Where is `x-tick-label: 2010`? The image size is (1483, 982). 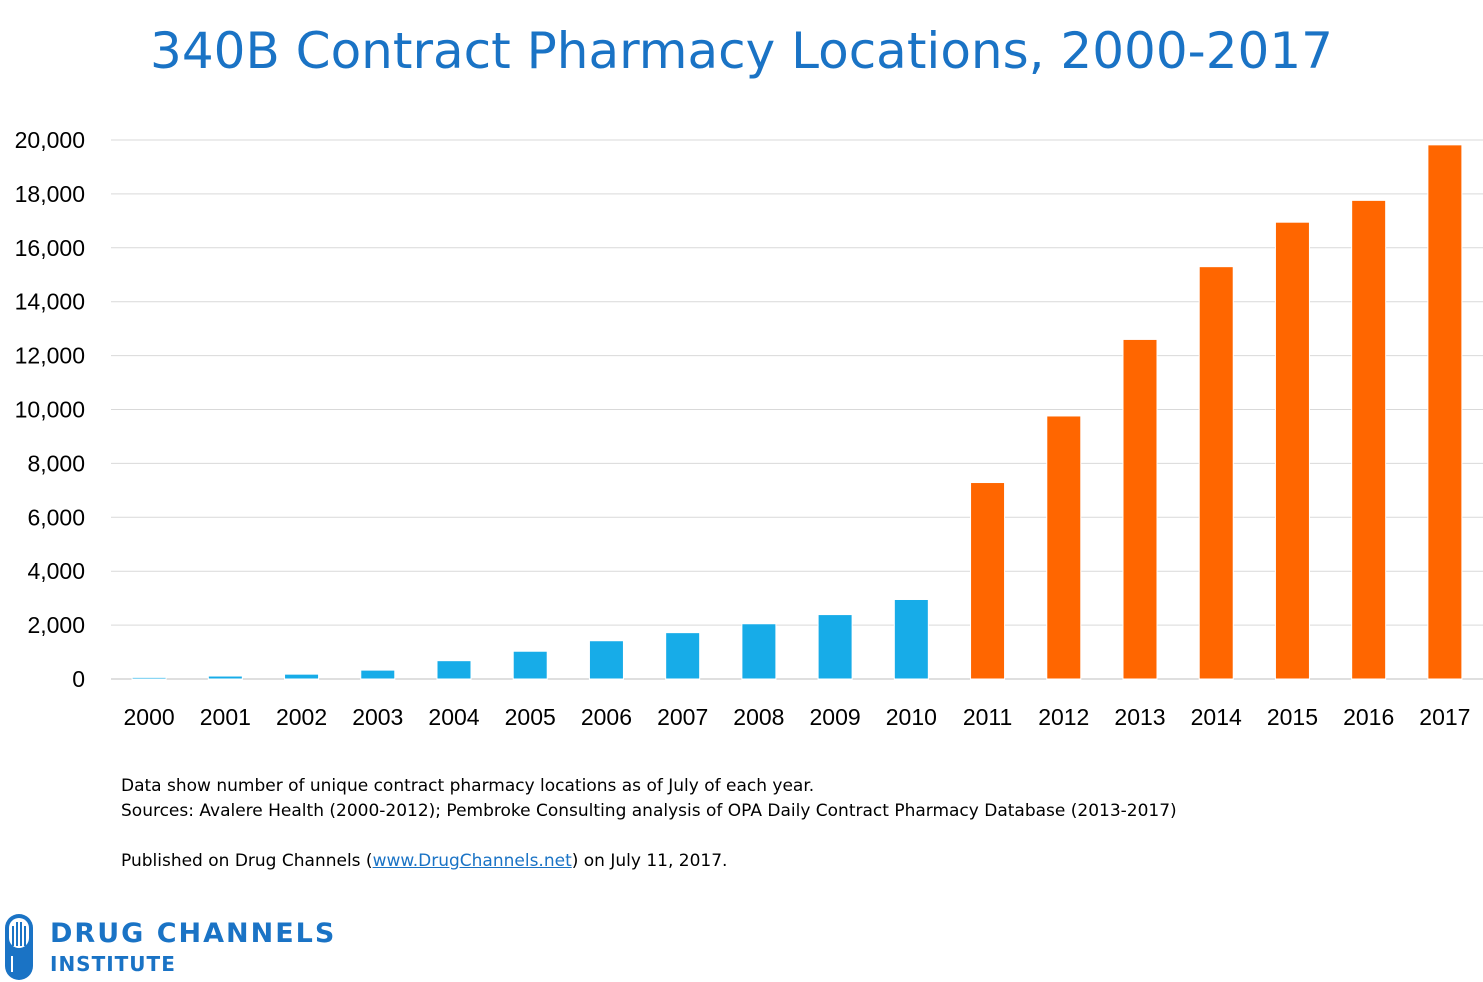 x-tick-label: 2010 is located at coordinates (911, 717).